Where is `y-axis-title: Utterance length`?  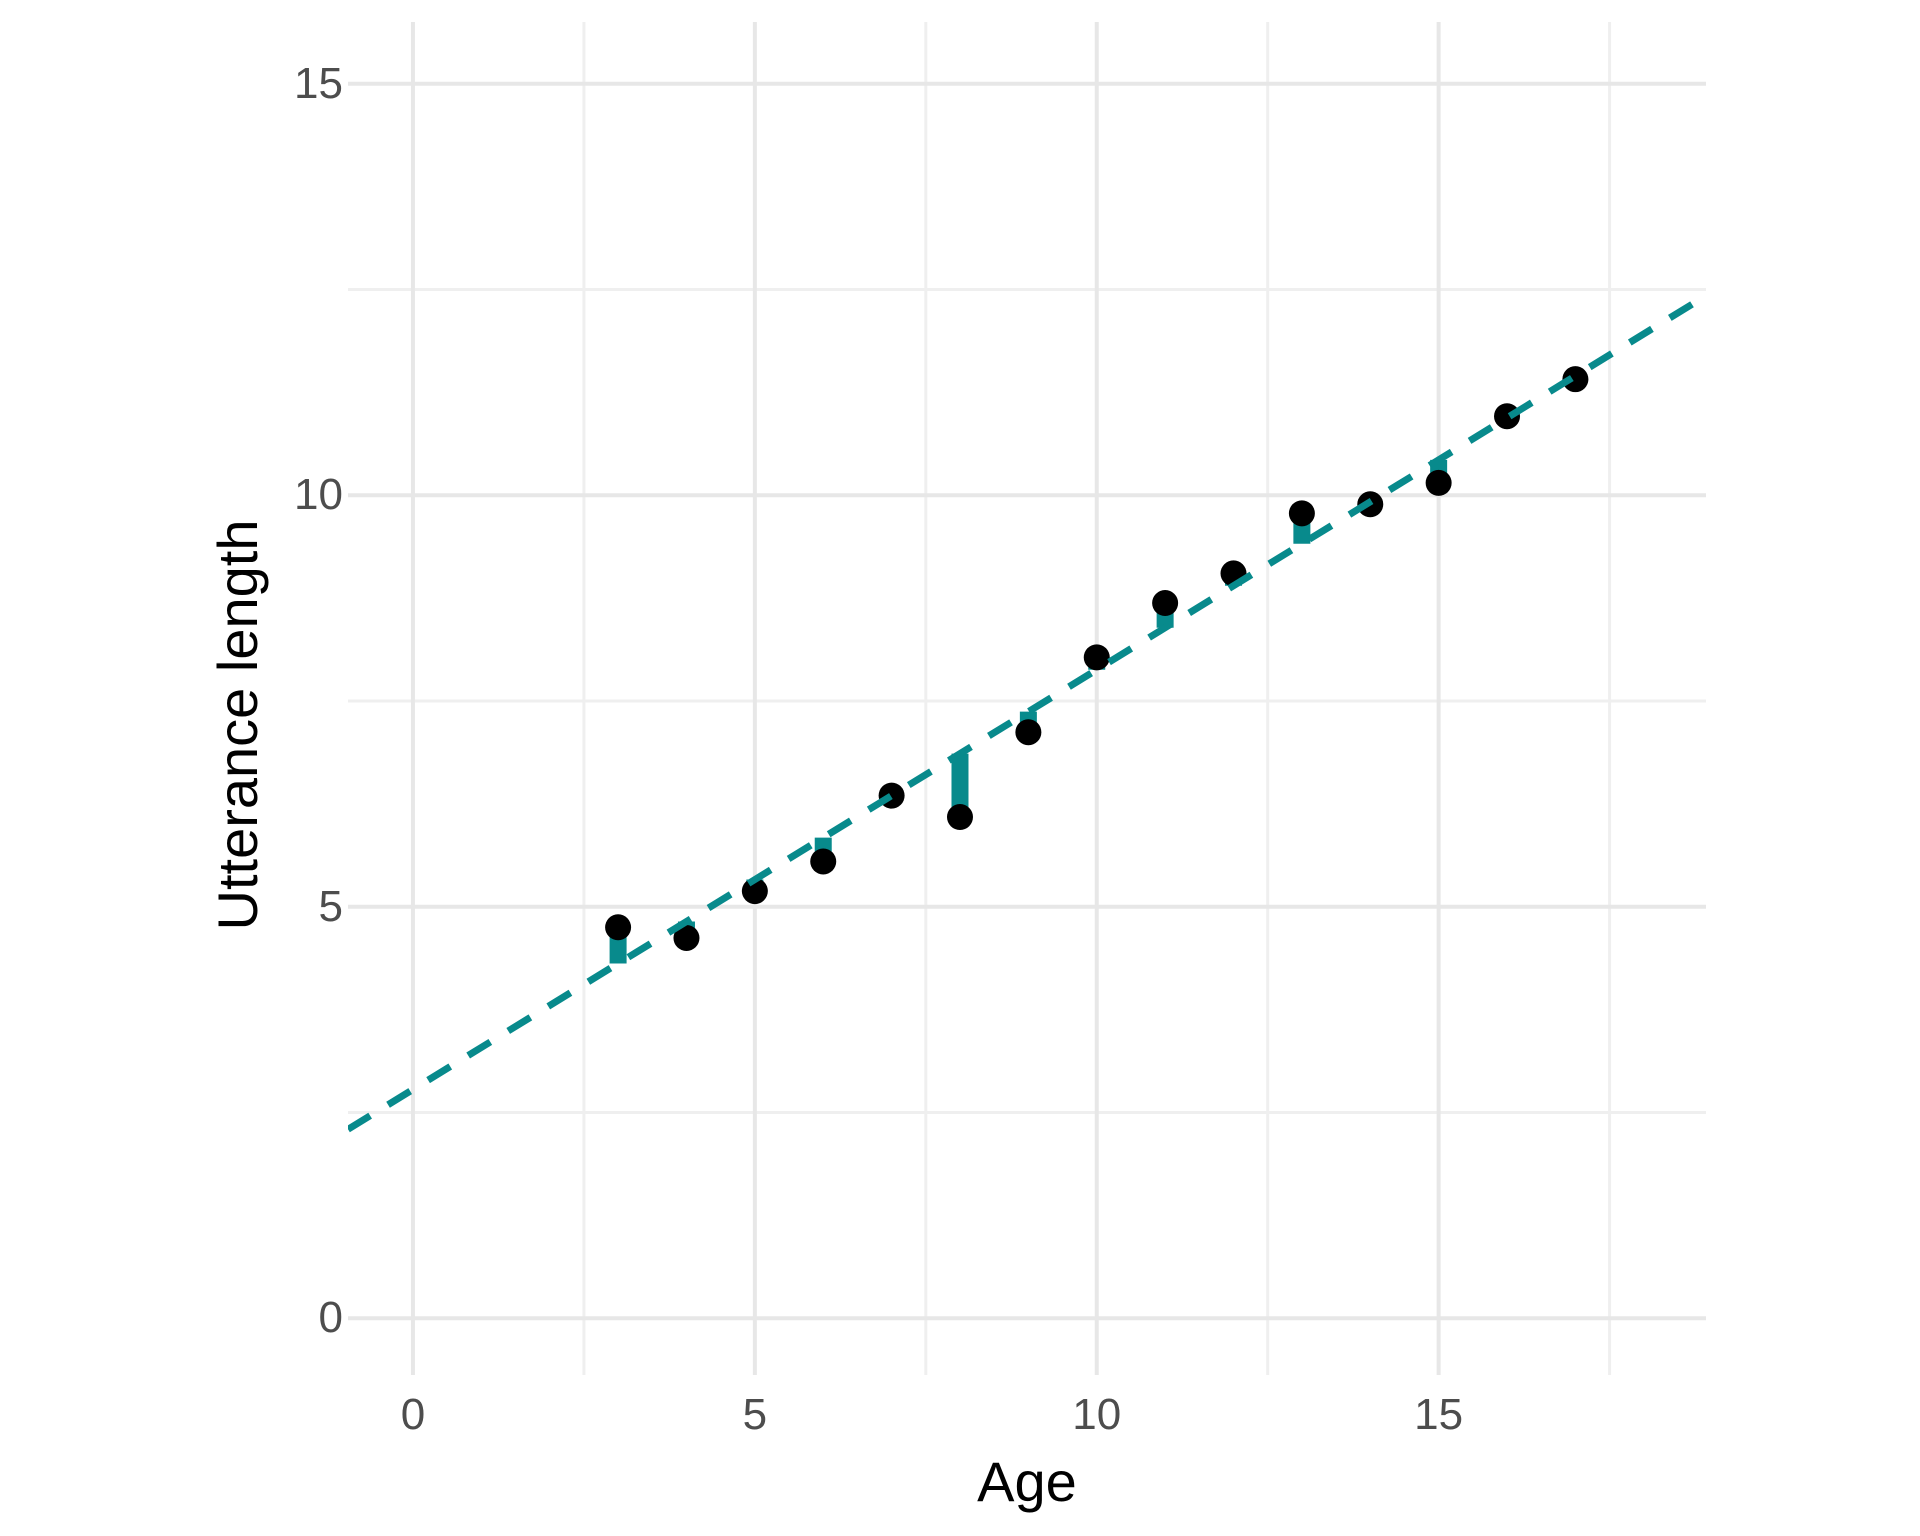 y-axis-title: Utterance length is located at coordinates (237, 725).